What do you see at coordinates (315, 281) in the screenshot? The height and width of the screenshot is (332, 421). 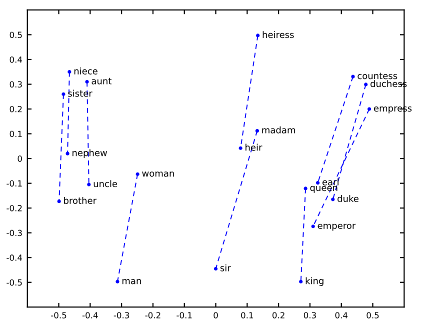 I see `annotation: king` at bounding box center [315, 281].